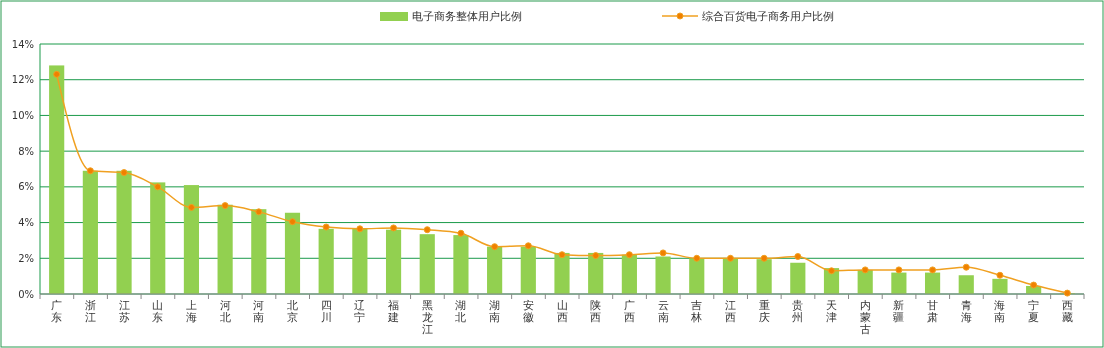 The height and width of the screenshot is (348, 1104). What do you see at coordinates (696, 311) in the screenshot?
I see `x-tick-label: 吉林` at bounding box center [696, 311].